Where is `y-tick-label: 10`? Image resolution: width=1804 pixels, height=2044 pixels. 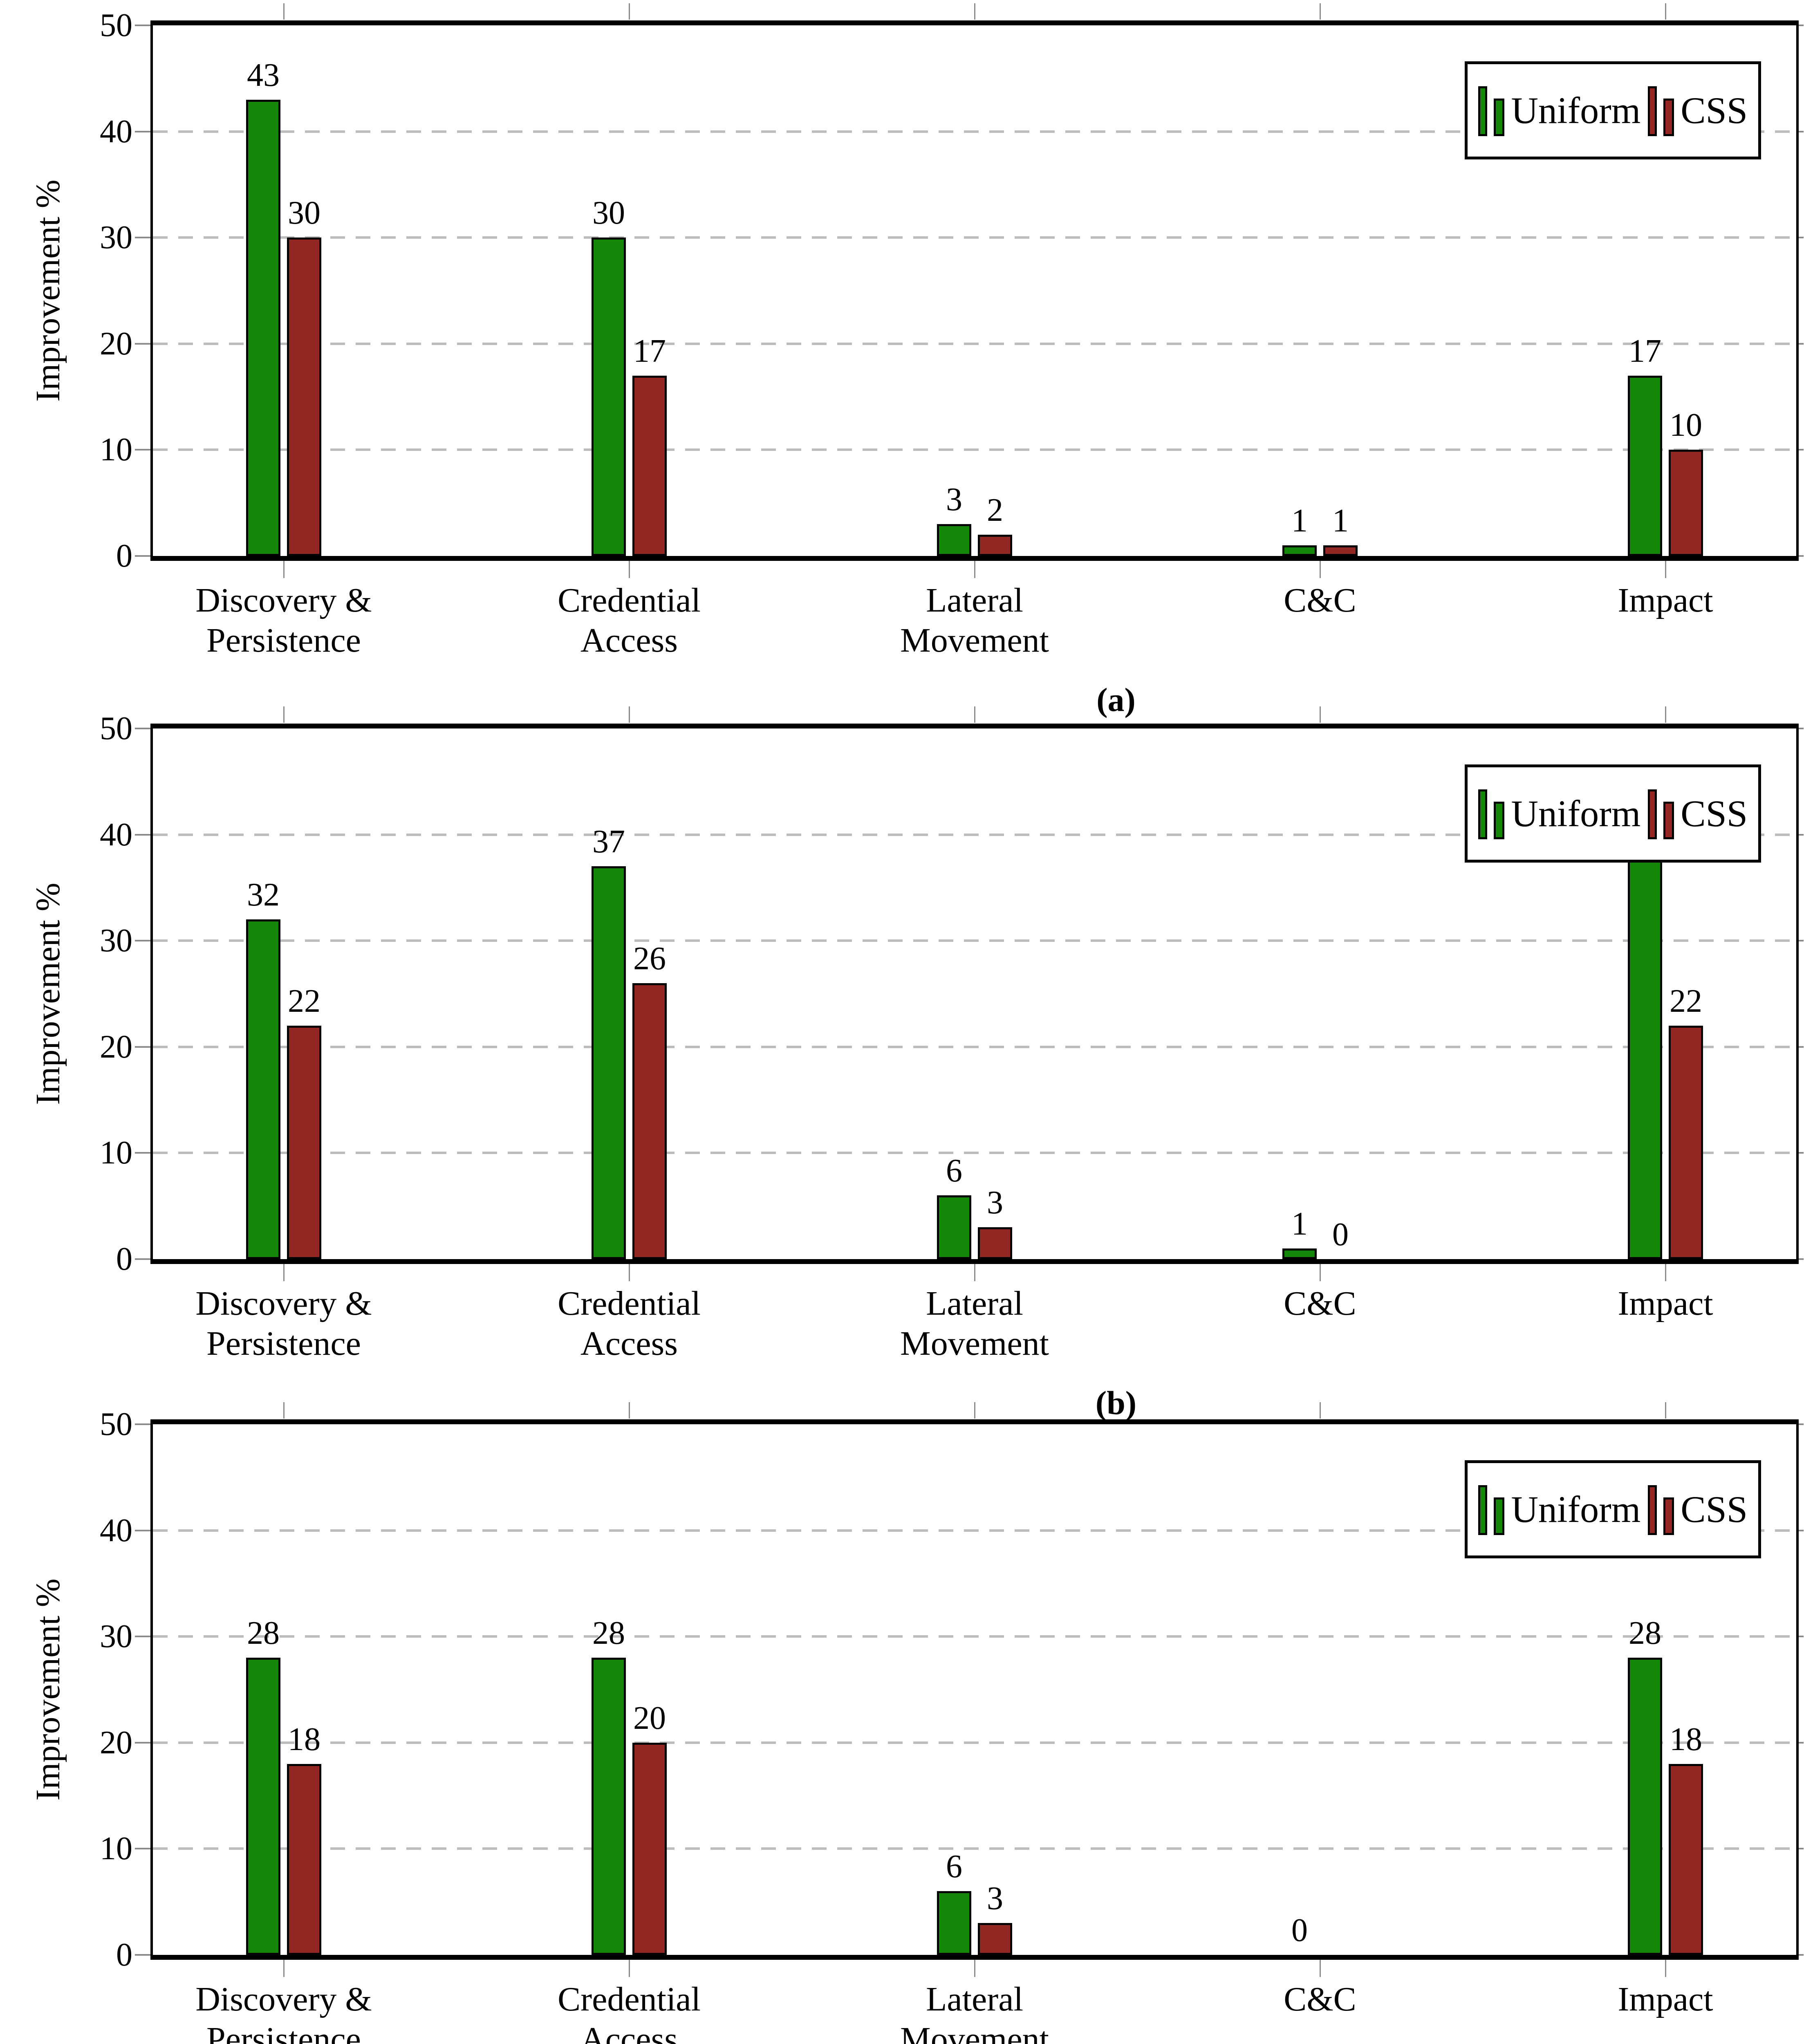
y-tick-label: 10 is located at coordinates (116, 450).